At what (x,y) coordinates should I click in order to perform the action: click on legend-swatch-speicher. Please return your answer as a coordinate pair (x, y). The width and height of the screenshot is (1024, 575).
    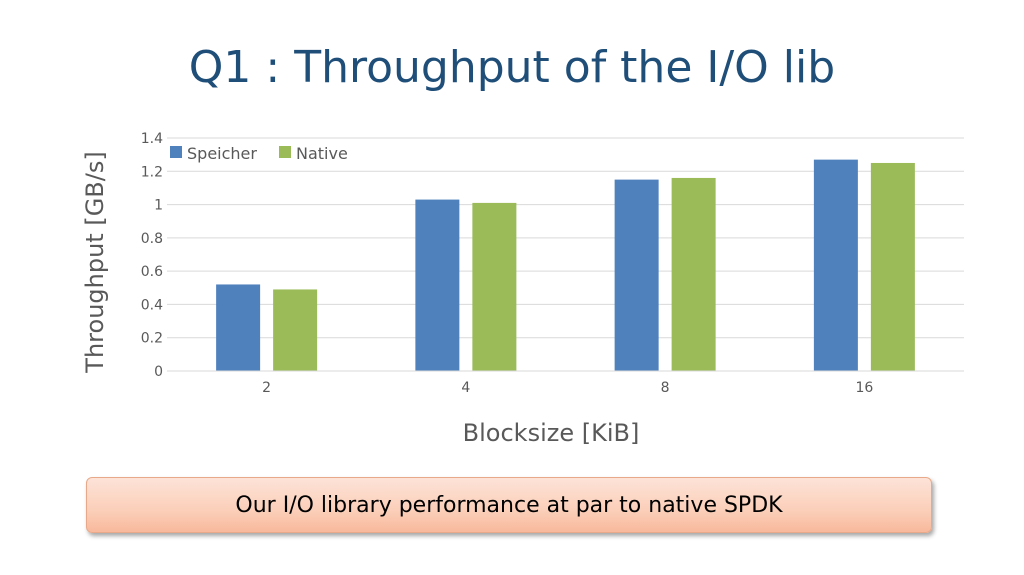
    Looking at the image, I should click on (176, 152).